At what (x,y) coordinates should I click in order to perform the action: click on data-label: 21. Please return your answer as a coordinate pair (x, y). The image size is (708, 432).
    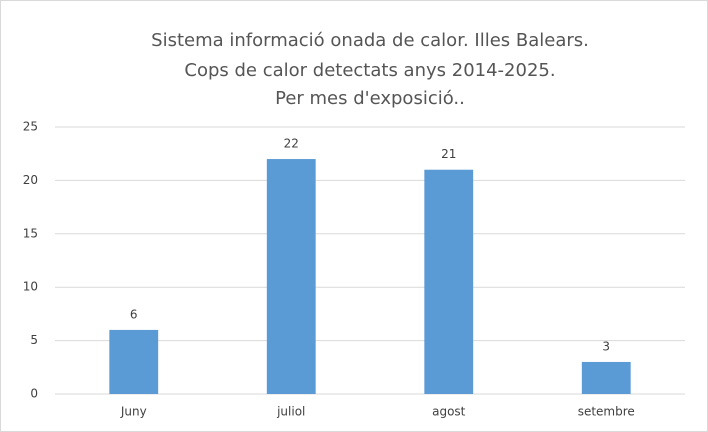
    Looking at the image, I should click on (448, 154).